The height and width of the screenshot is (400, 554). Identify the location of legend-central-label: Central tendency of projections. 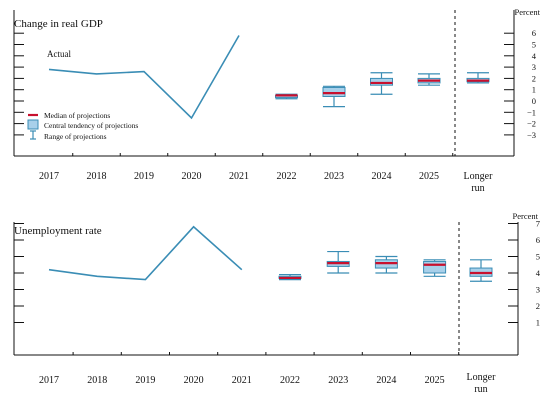
(91, 125).